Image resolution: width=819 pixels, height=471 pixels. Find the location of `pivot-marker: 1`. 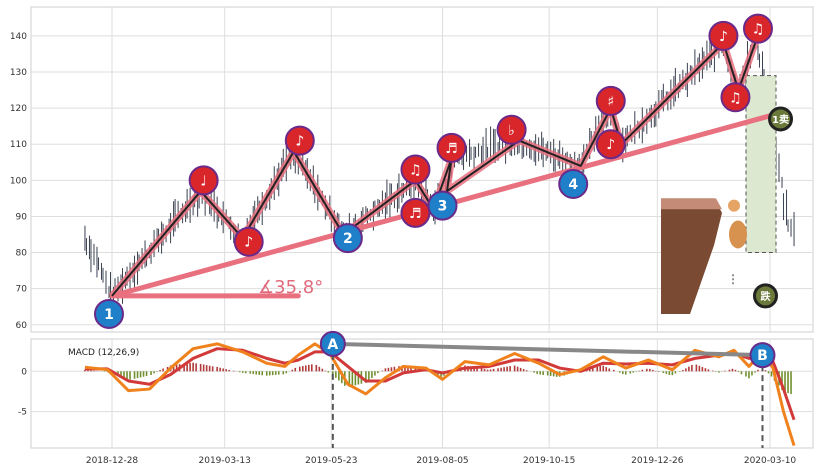

pivot-marker: 1 is located at coordinates (108, 313).